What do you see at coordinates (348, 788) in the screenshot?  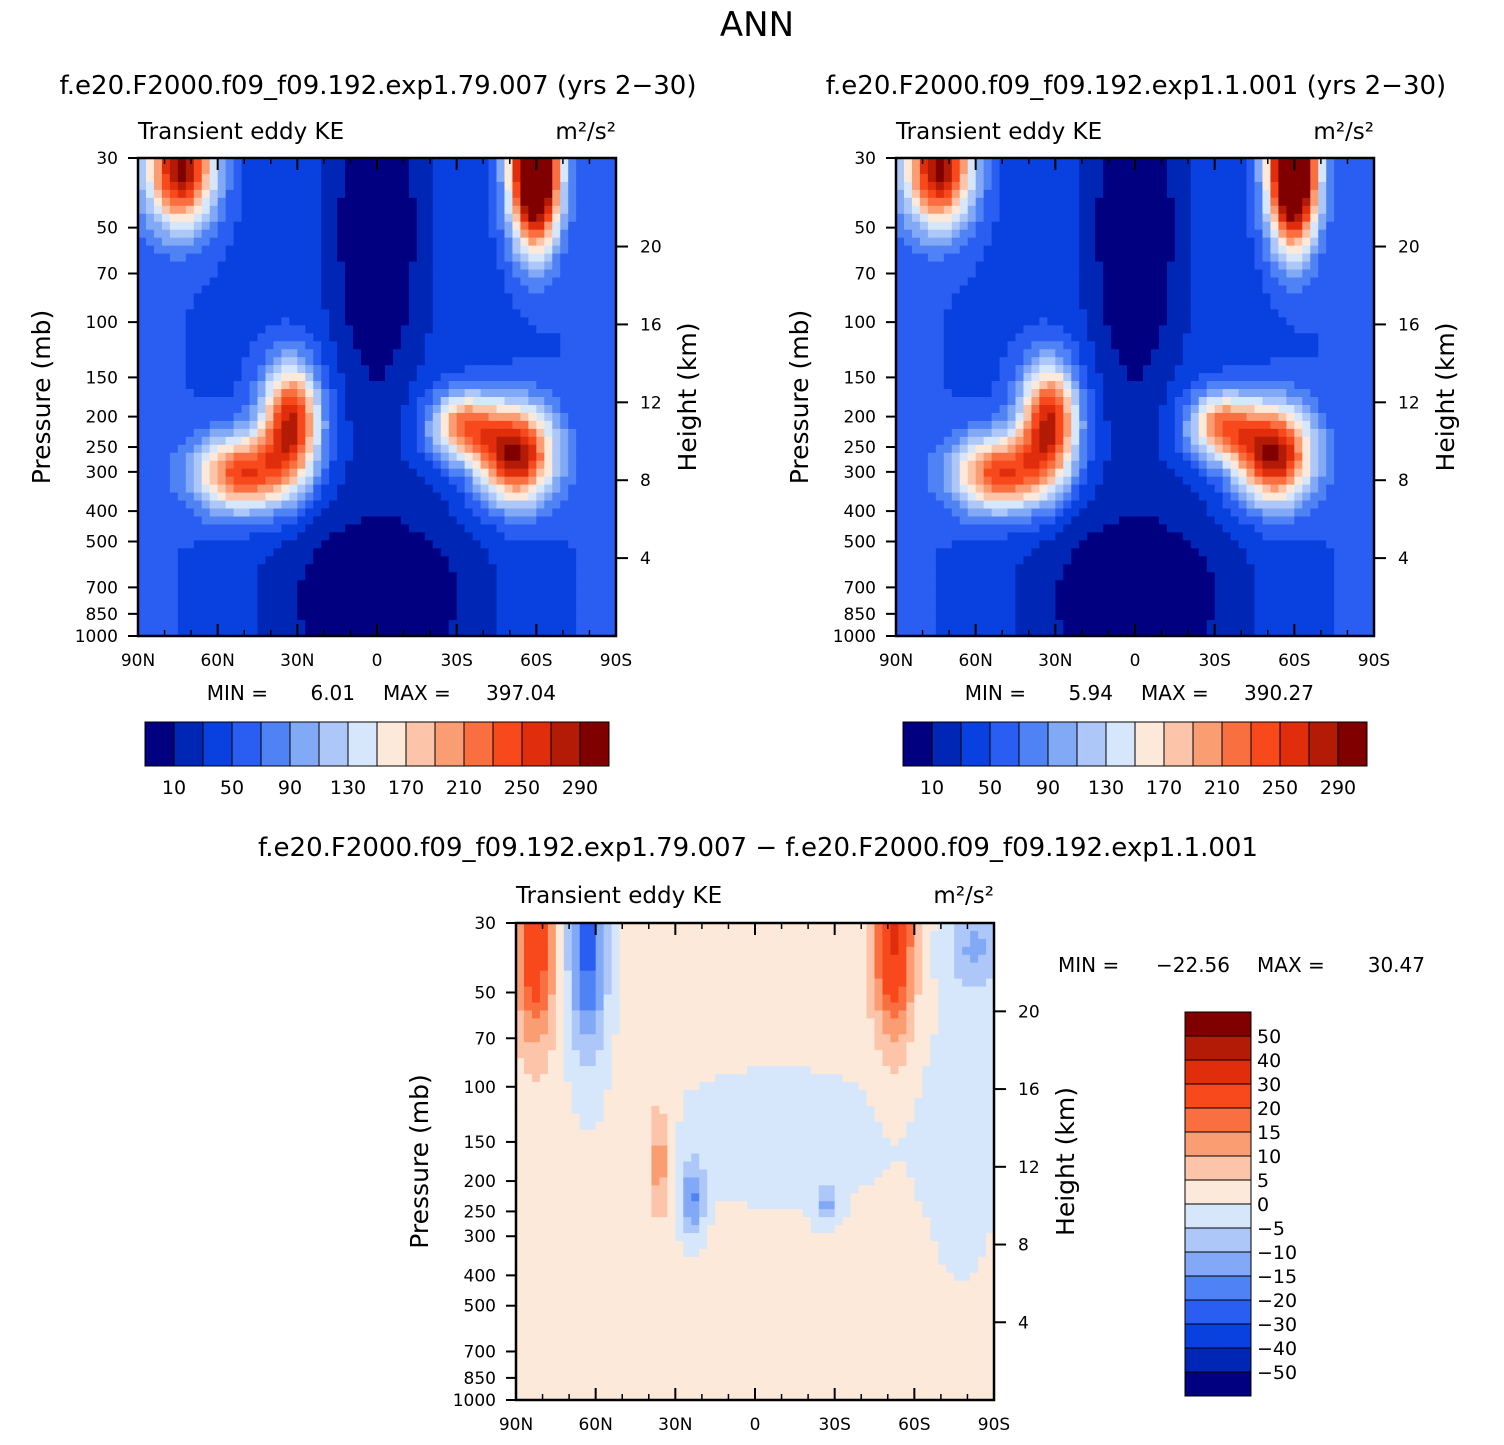 I see `colorbar-label: 130` at bounding box center [348, 788].